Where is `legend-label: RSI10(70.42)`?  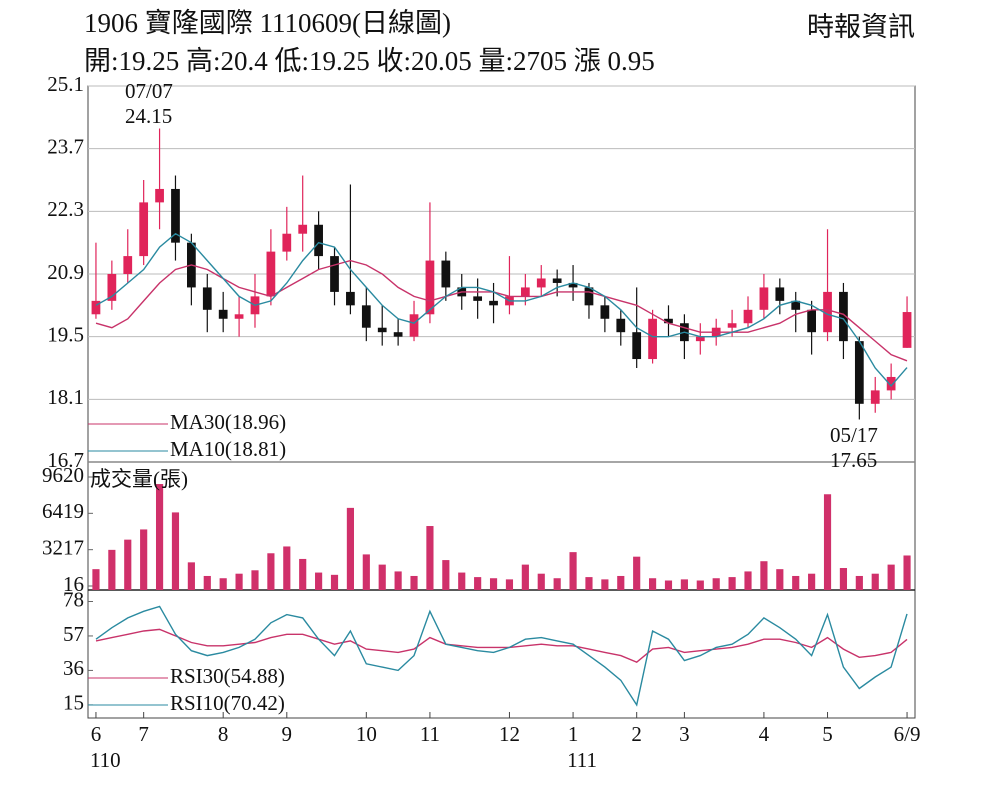
legend-label: RSI10(70.42) is located at coordinates (227, 703).